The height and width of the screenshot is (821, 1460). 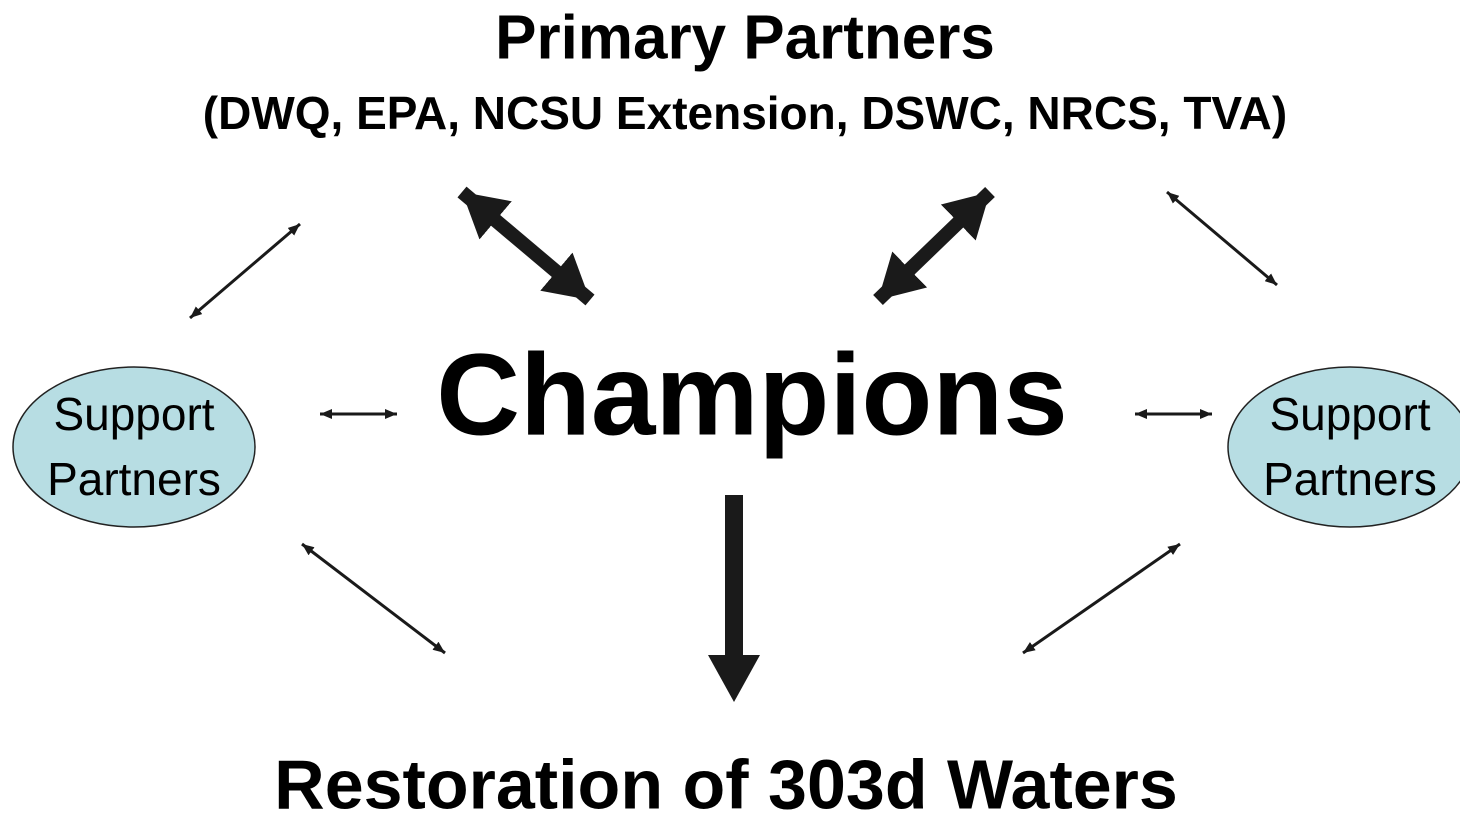 I want to click on outcome: Restoration of 303d Waters, so click(x=726, y=783).